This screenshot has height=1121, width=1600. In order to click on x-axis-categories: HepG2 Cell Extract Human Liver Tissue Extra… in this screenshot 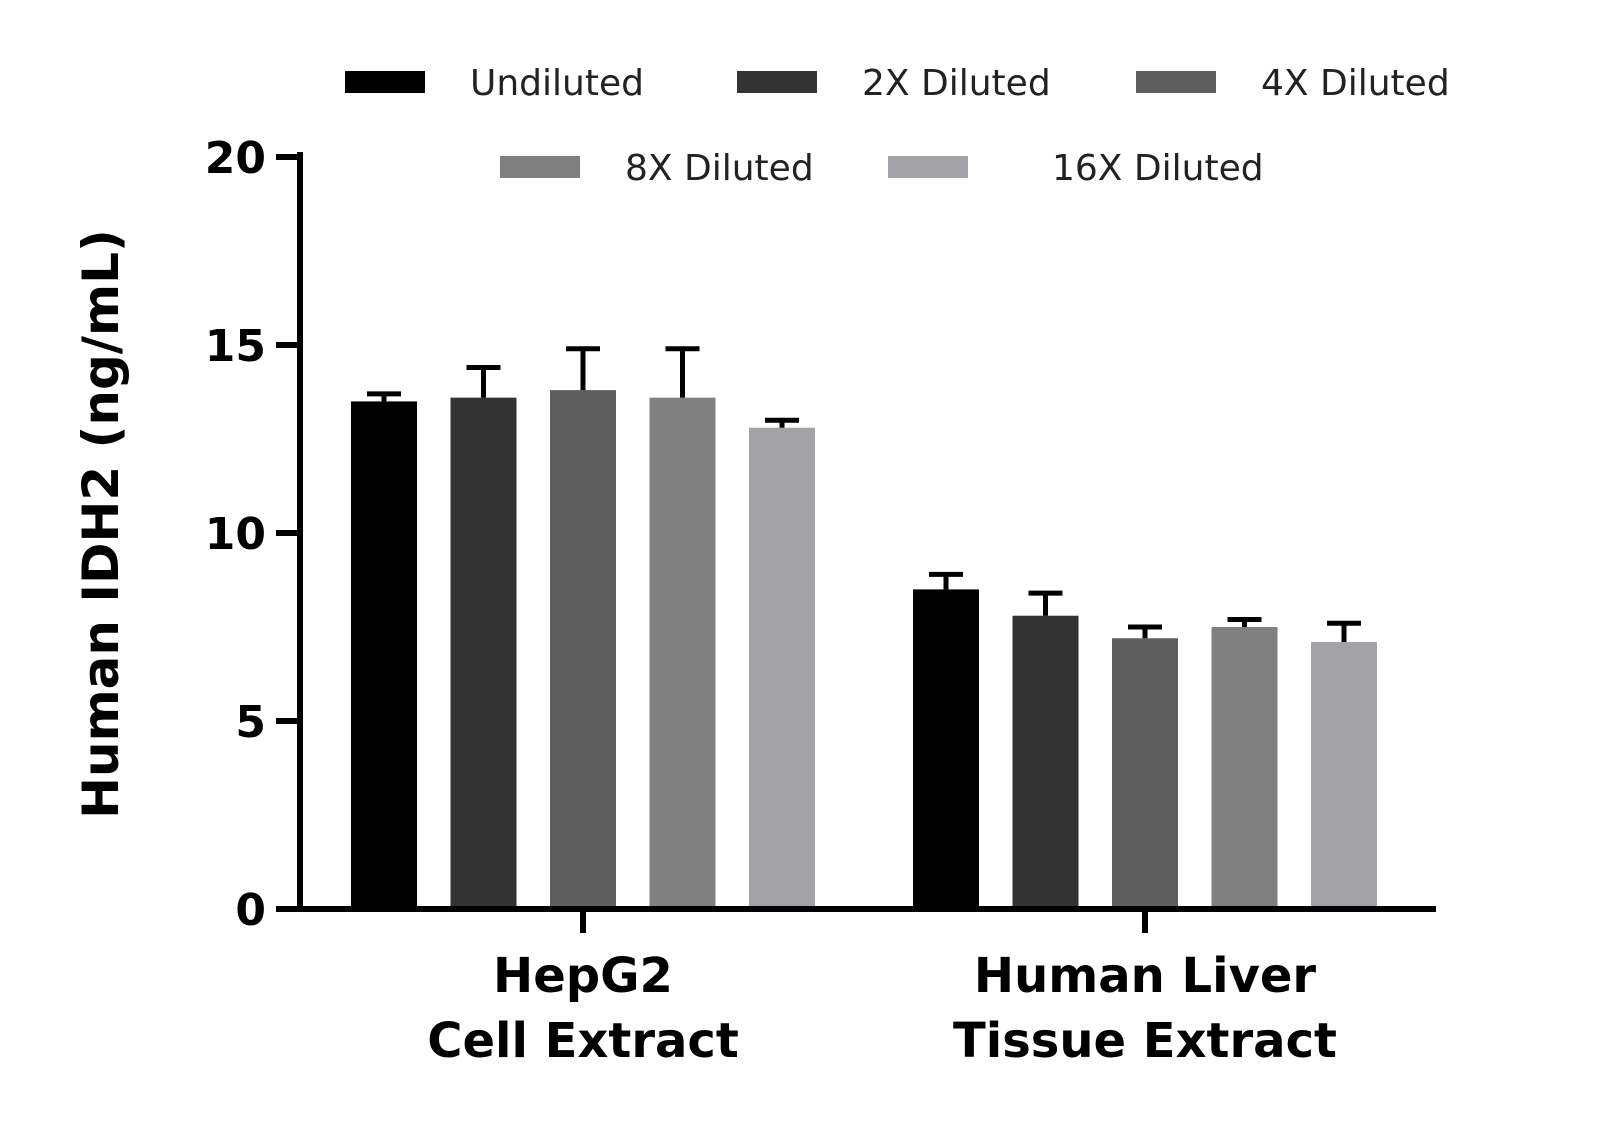, I will do `click(882, 989)`.